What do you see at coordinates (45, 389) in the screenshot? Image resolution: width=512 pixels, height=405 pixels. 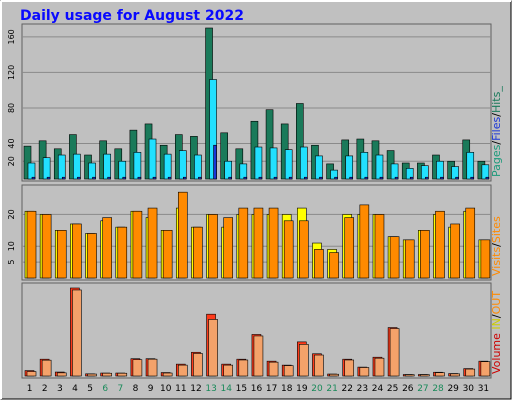 I see `x-tick-label-day-2: 2` at bounding box center [45, 389].